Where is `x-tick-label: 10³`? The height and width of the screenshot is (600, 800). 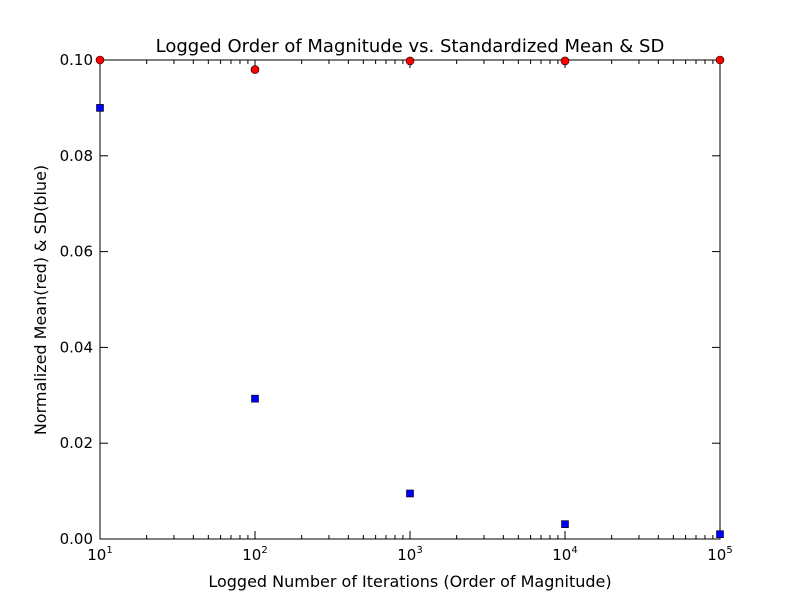 x-tick-label: 10³ is located at coordinates (409, 554).